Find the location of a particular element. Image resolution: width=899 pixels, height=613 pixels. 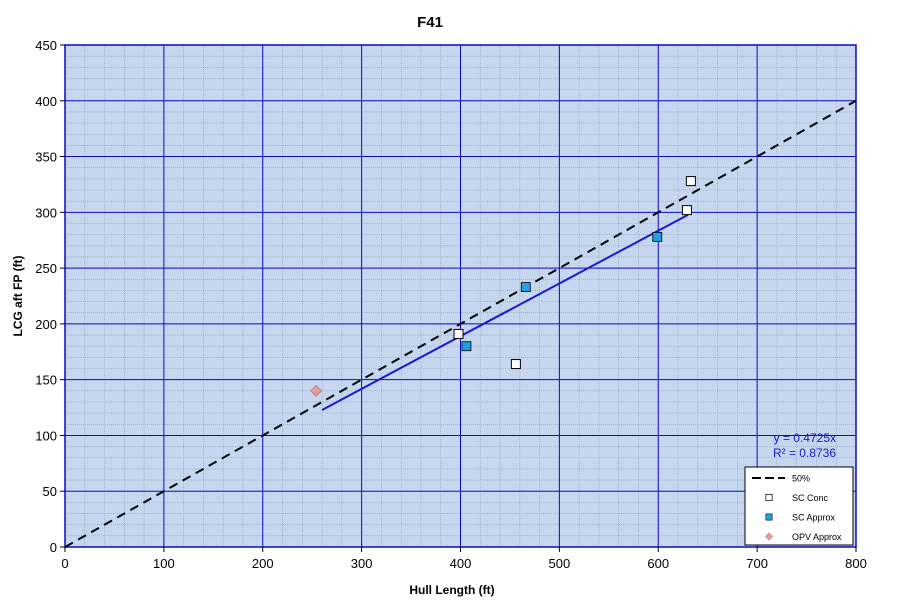

legend-label: 50% is located at coordinates (801, 479).